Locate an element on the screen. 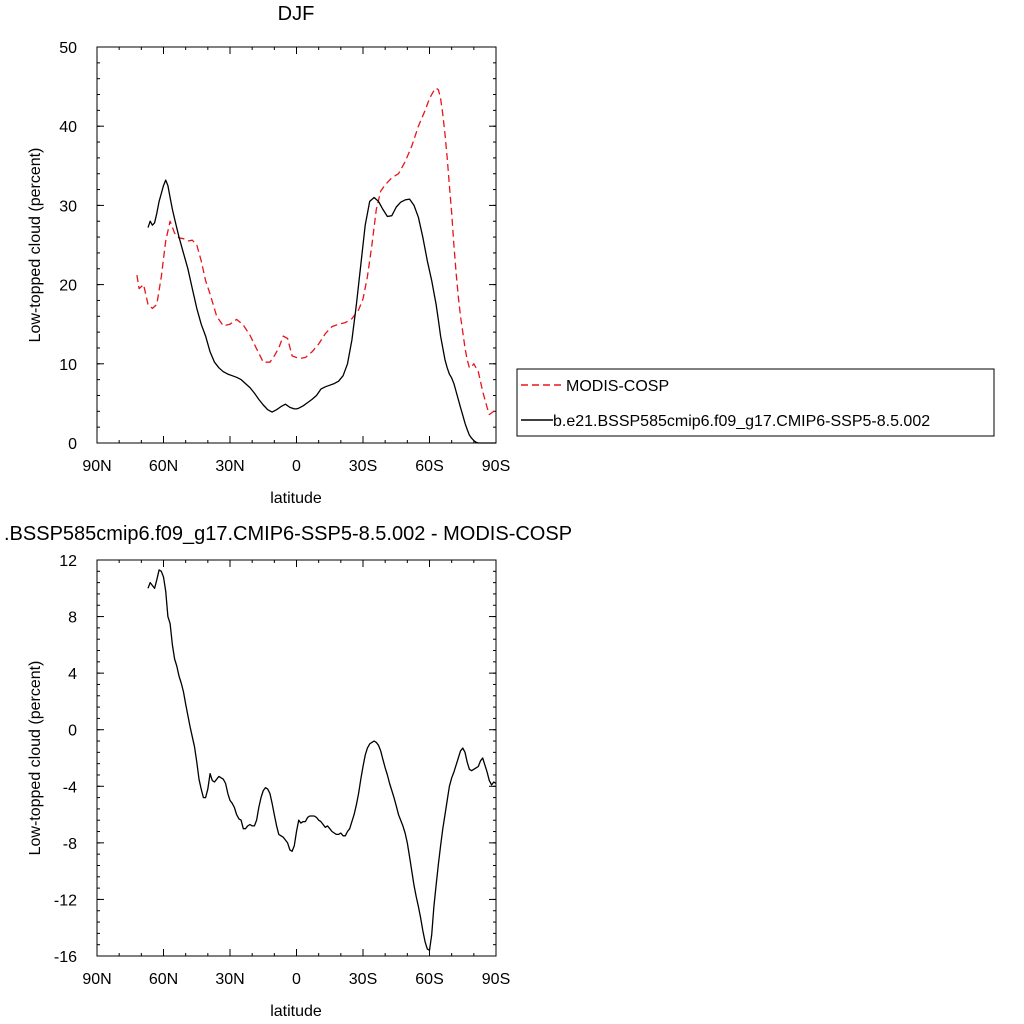 This screenshot has width=1024, height=1024. y-tick-label: -12 is located at coordinates (65, 900).